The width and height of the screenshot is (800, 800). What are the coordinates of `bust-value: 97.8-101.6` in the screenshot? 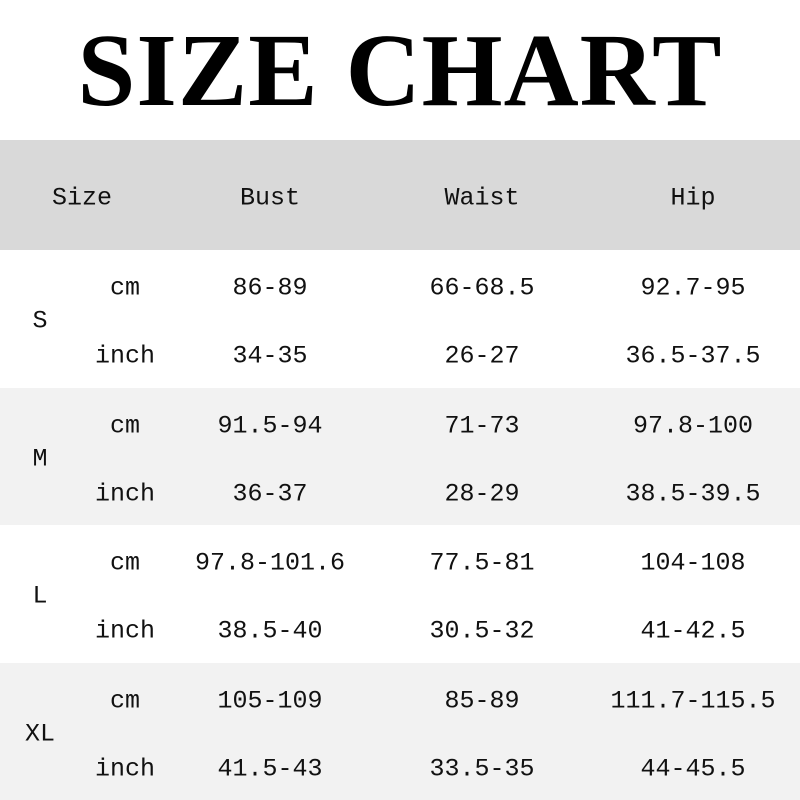 It's located at (270, 563).